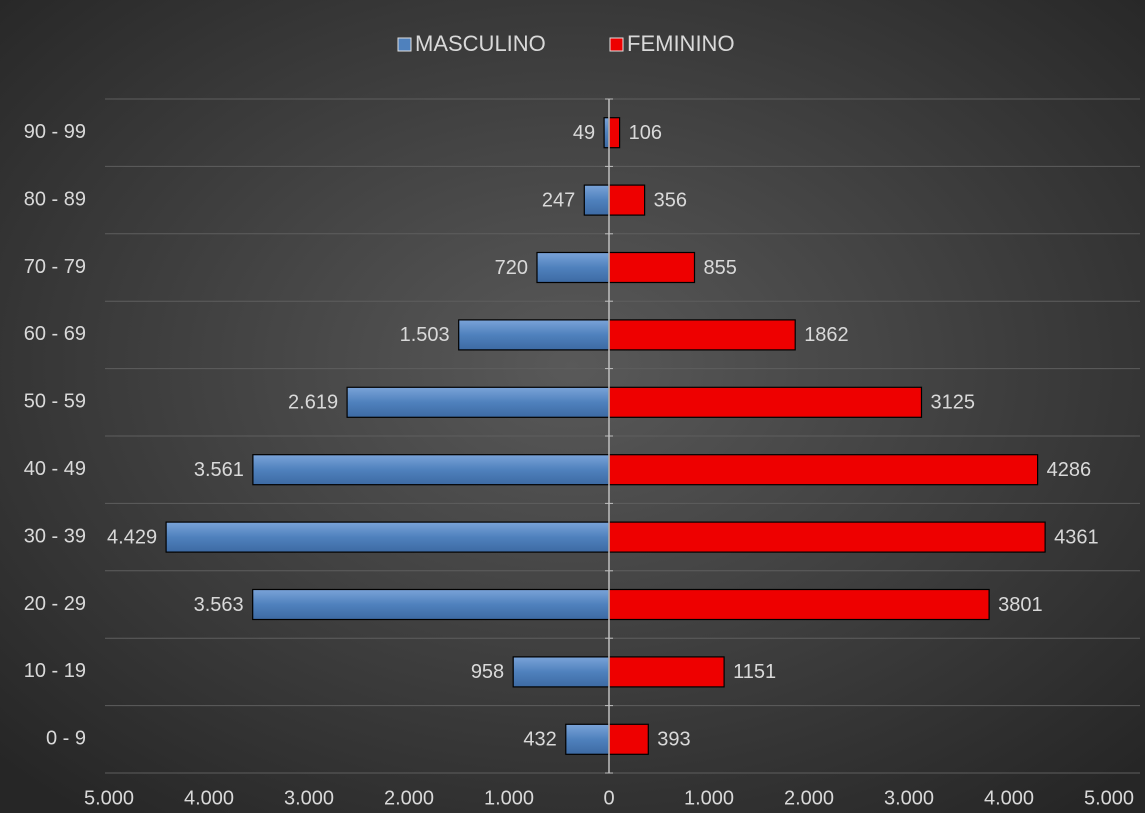  Describe the element at coordinates (1020, 605) in the screenshot. I see `value-label: 3801` at that location.